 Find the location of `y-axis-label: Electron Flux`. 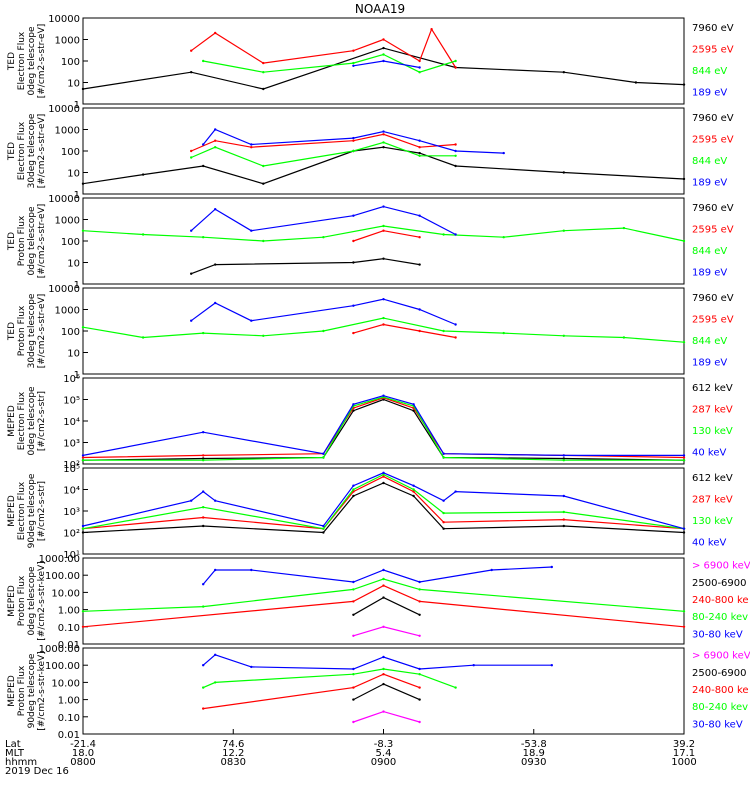

y-axis-label: Electron Flux is located at coordinates (22, 150).